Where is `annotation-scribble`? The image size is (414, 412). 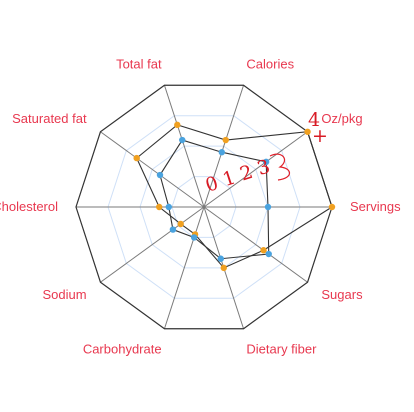
annotation-scribble is located at coordinates (280, 167).